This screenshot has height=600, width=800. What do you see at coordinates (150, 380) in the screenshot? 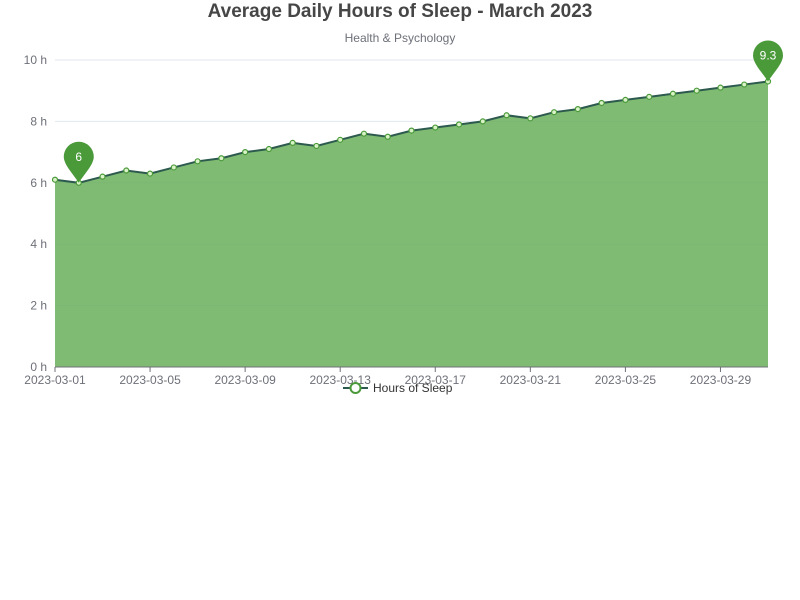
I see `x-tick-label: 2023-03-05` at bounding box center [150, 380].